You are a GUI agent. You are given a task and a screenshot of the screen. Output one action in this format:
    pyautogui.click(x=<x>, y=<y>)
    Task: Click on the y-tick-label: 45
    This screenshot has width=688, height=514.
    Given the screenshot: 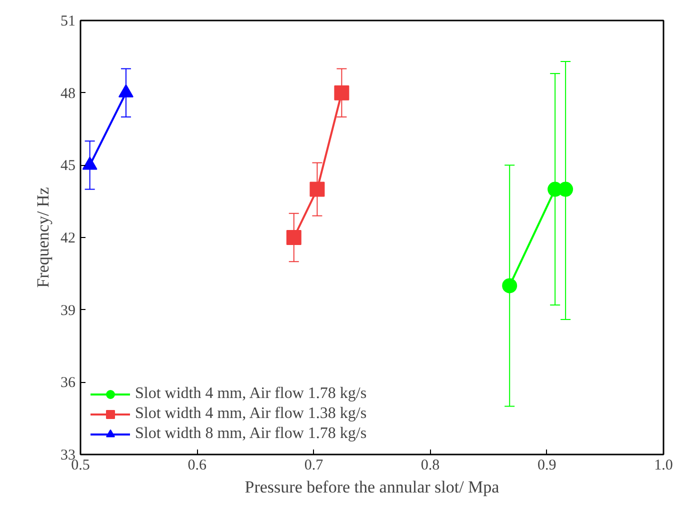 What is the action you would take?
    pyautogui.click(x=68, y=166)
    